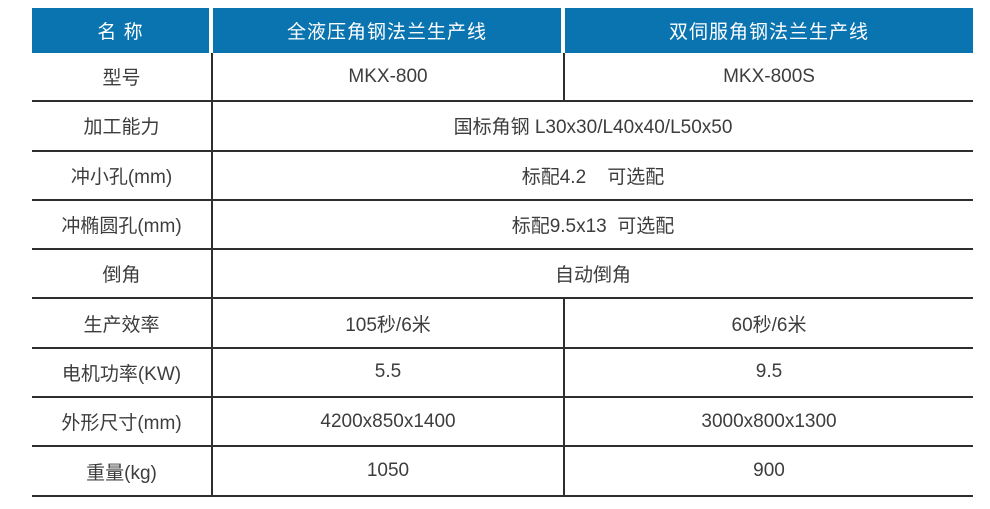 The width and height of the screenshot is (990, 509). I want to click on row-label: 冲小孔(mm), so click(122, 175).